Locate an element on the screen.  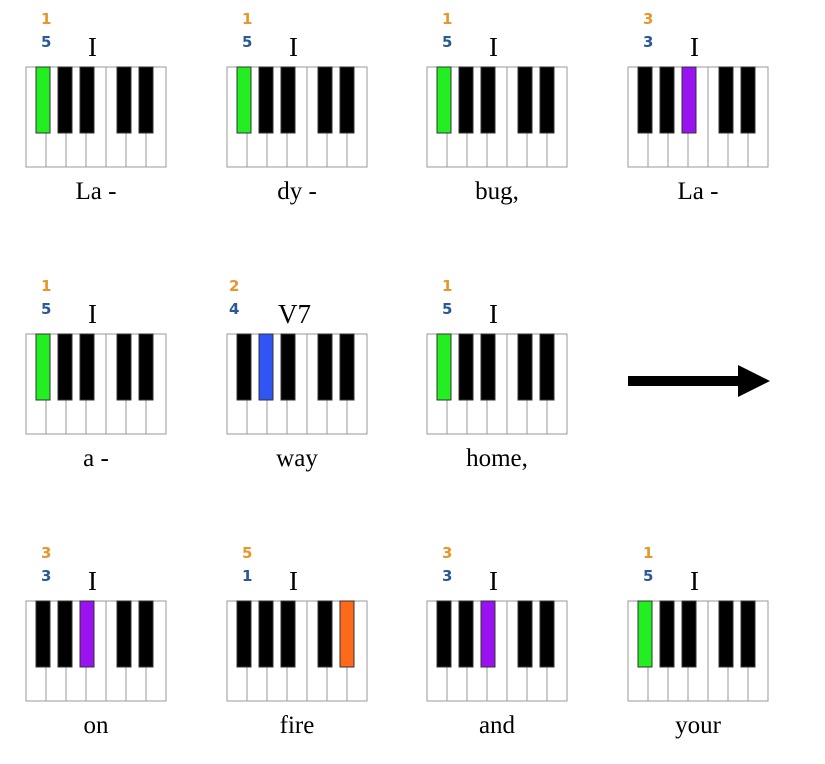
chord-cell-6: 2 4 V7 way is located at coordinates (326, 382).